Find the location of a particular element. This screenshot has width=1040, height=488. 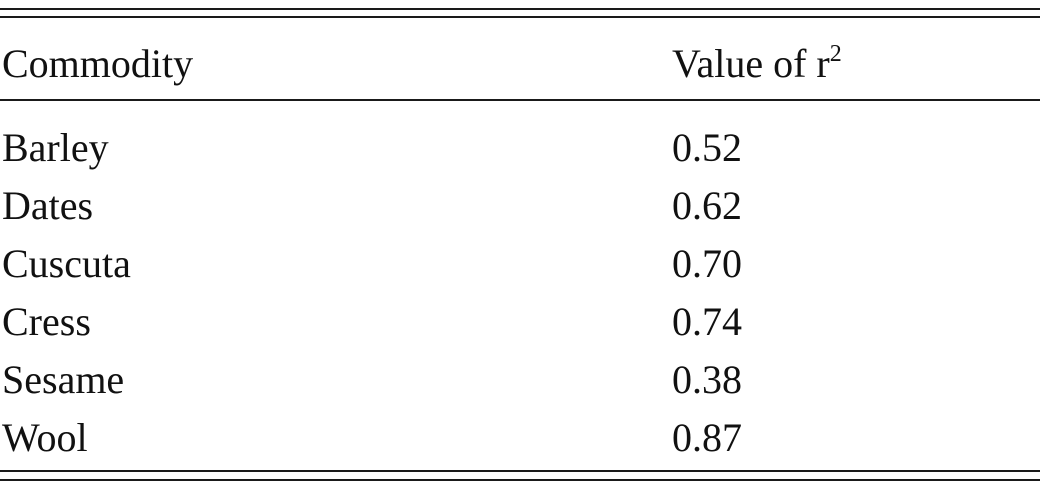

table-row-value: 0.87 is located at coordinates (707, 437).